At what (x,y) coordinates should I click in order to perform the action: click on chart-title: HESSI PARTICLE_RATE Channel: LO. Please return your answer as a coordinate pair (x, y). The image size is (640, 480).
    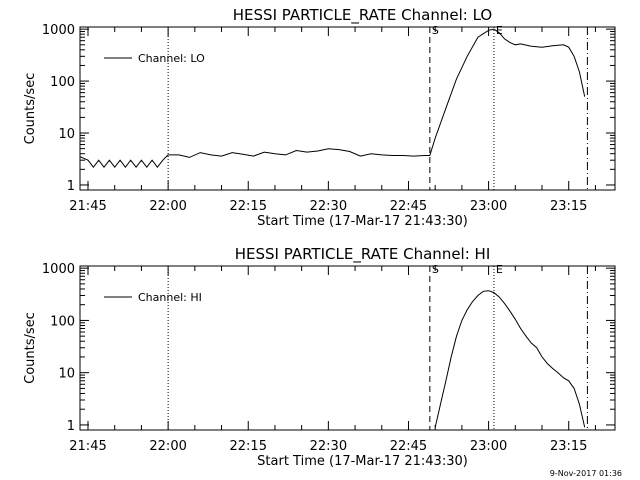
    Looking at the image, I should click on (362, 15).